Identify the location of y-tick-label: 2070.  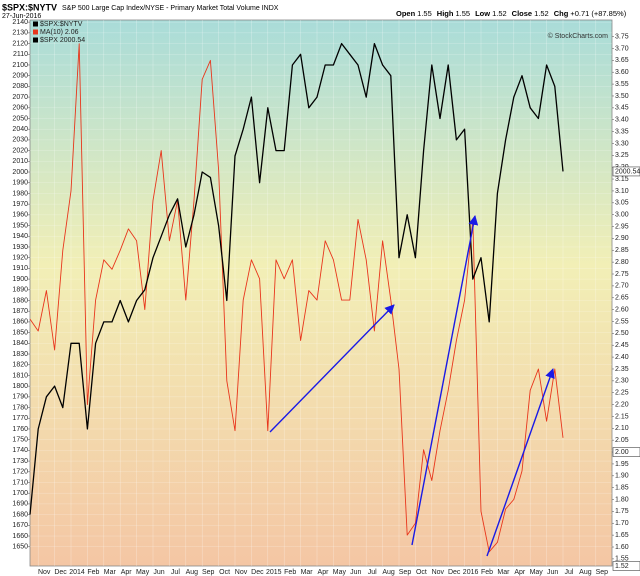
(20, 97).